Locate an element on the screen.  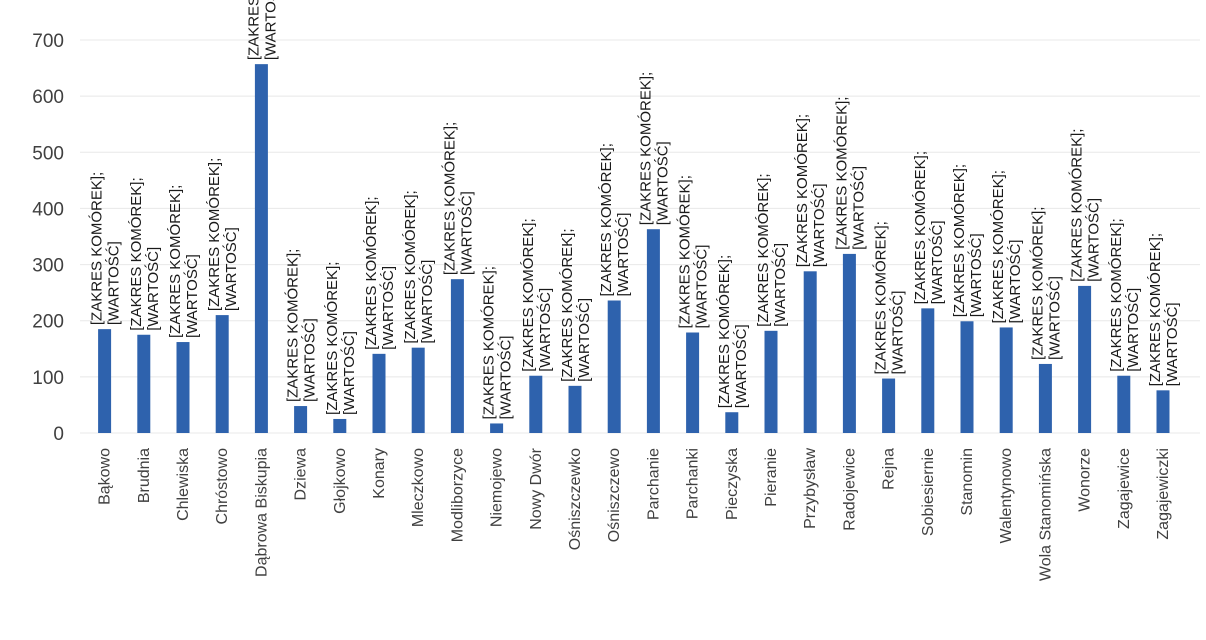
category-label: Stanomin is located at coordinates (967, 482).